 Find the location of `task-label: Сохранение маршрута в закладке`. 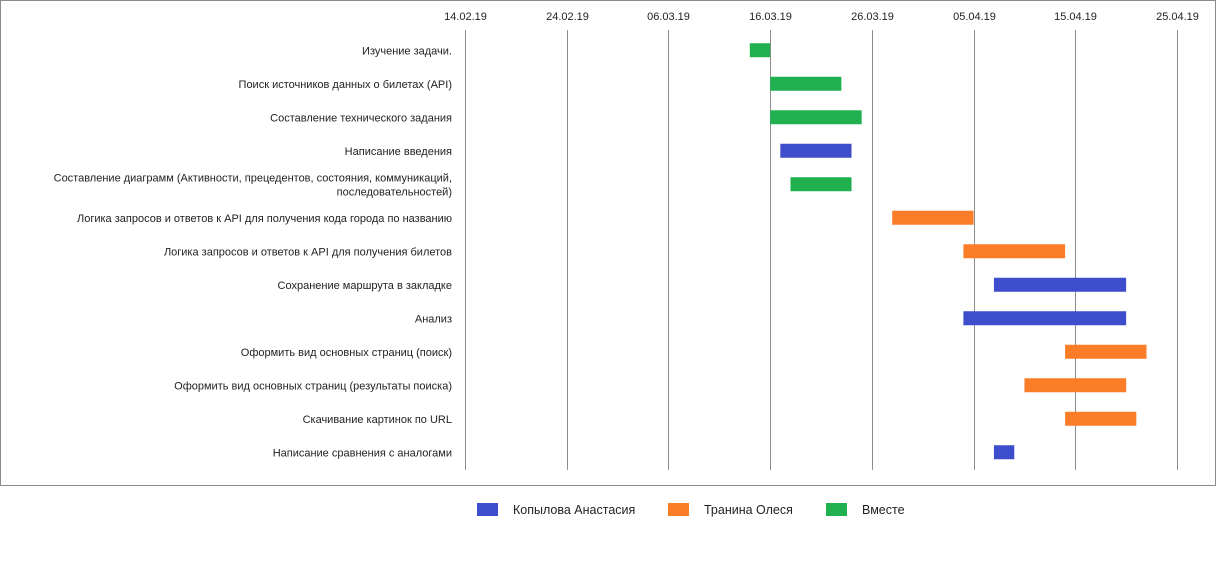

task-label: Сохранение маршрута в закладке is located at coordinates (365, 286).